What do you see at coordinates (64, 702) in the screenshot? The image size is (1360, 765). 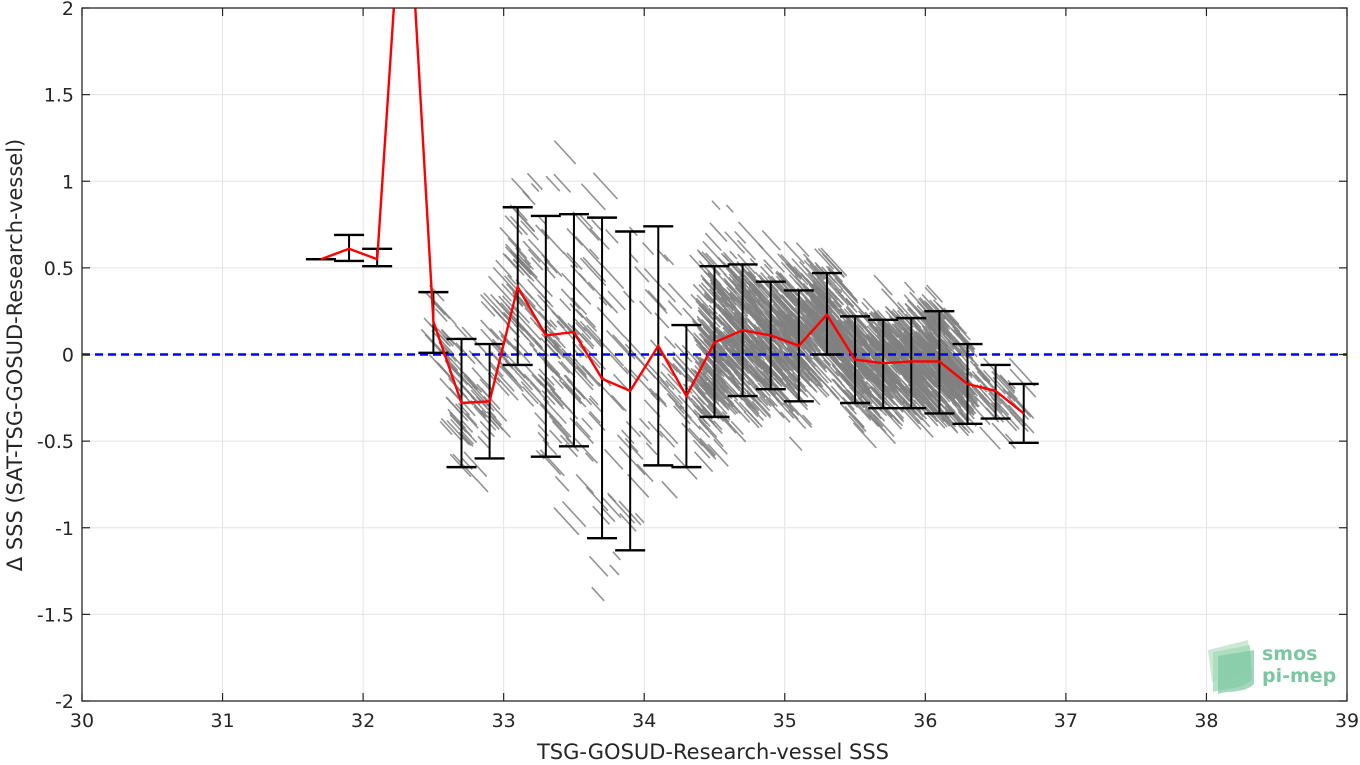 I see `y-tick-label: -2` at bounding box center [64, 702].